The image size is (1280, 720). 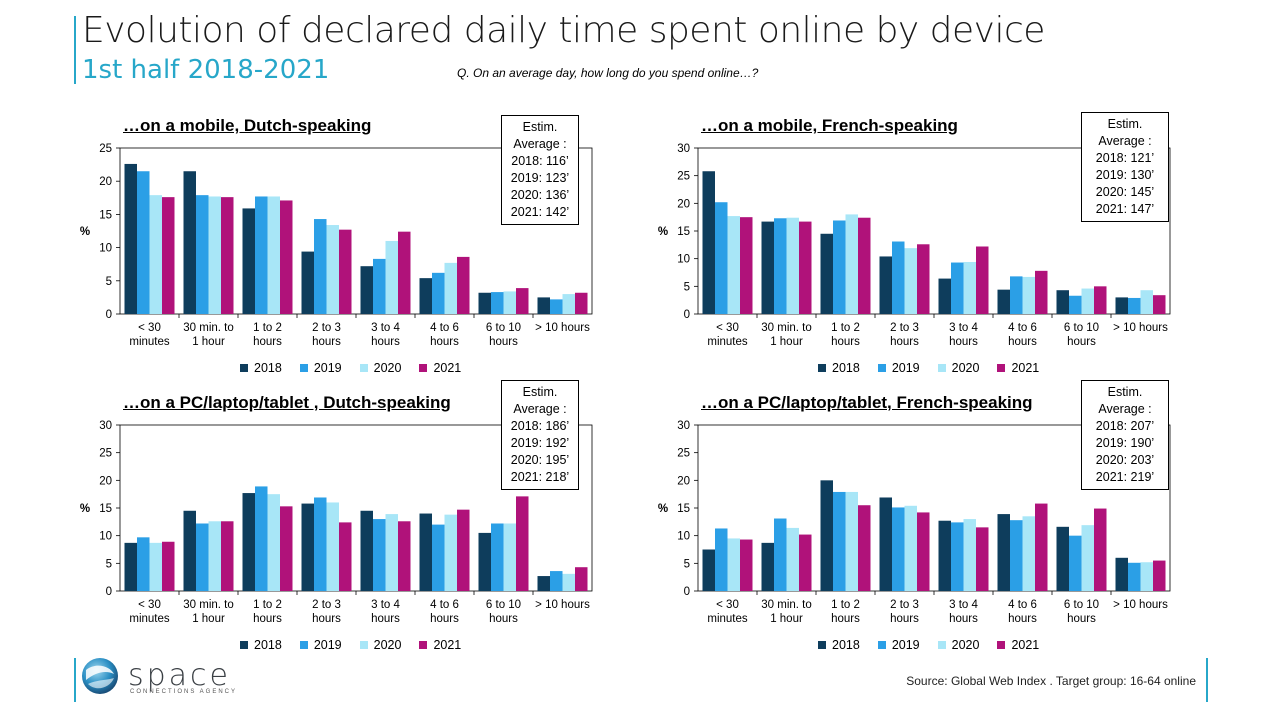 I want to click on y-tick-label: 20, so click(x=105, y=481).